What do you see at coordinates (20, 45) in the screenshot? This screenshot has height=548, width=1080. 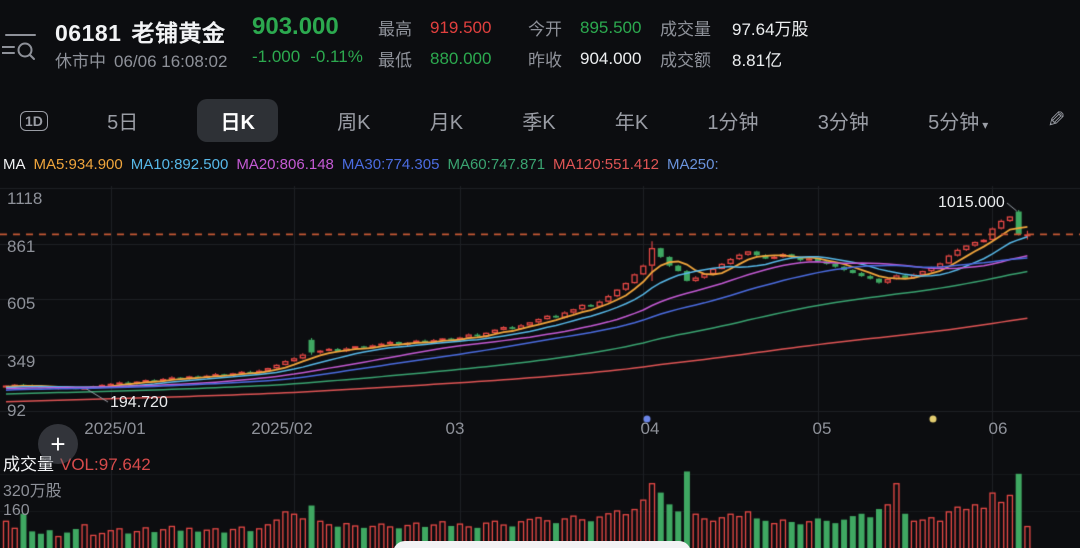 I see `watchlist-search-icon` at bounding box center [20, 45].